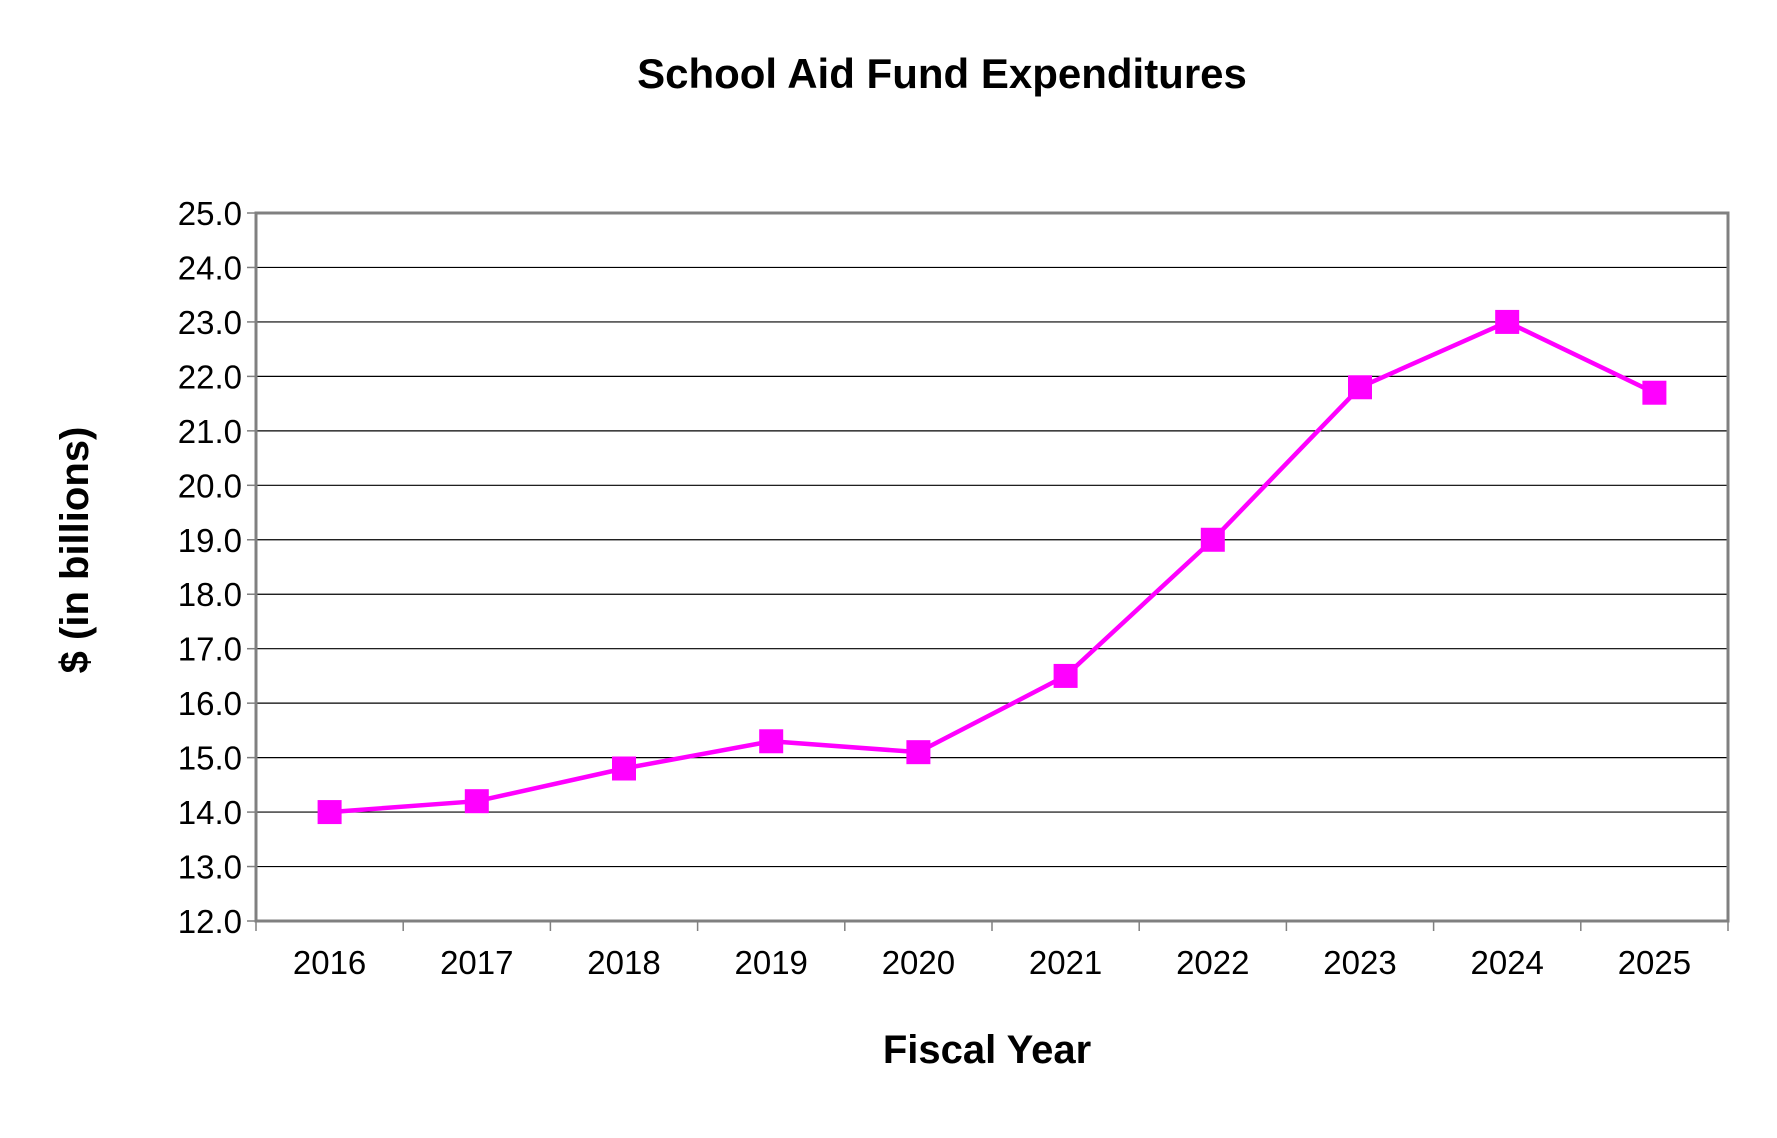 The height and width of the screenshot is (1138, 1777). I want to click on x-tick-label: 2018, so click(623, 962).